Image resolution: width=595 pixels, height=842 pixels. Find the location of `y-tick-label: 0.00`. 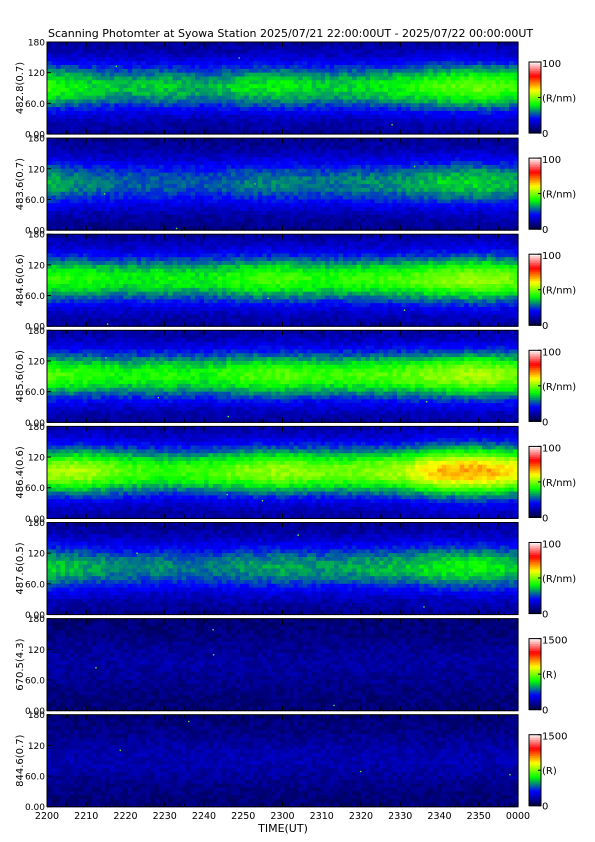

y-tick-label: 0.00 is located at coordinates (35, 136).